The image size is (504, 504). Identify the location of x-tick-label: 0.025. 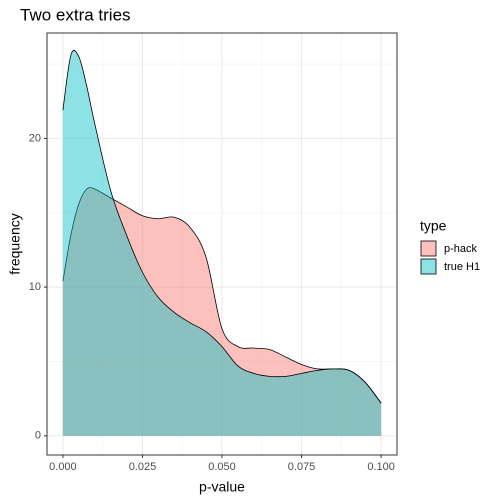
(143, 467).